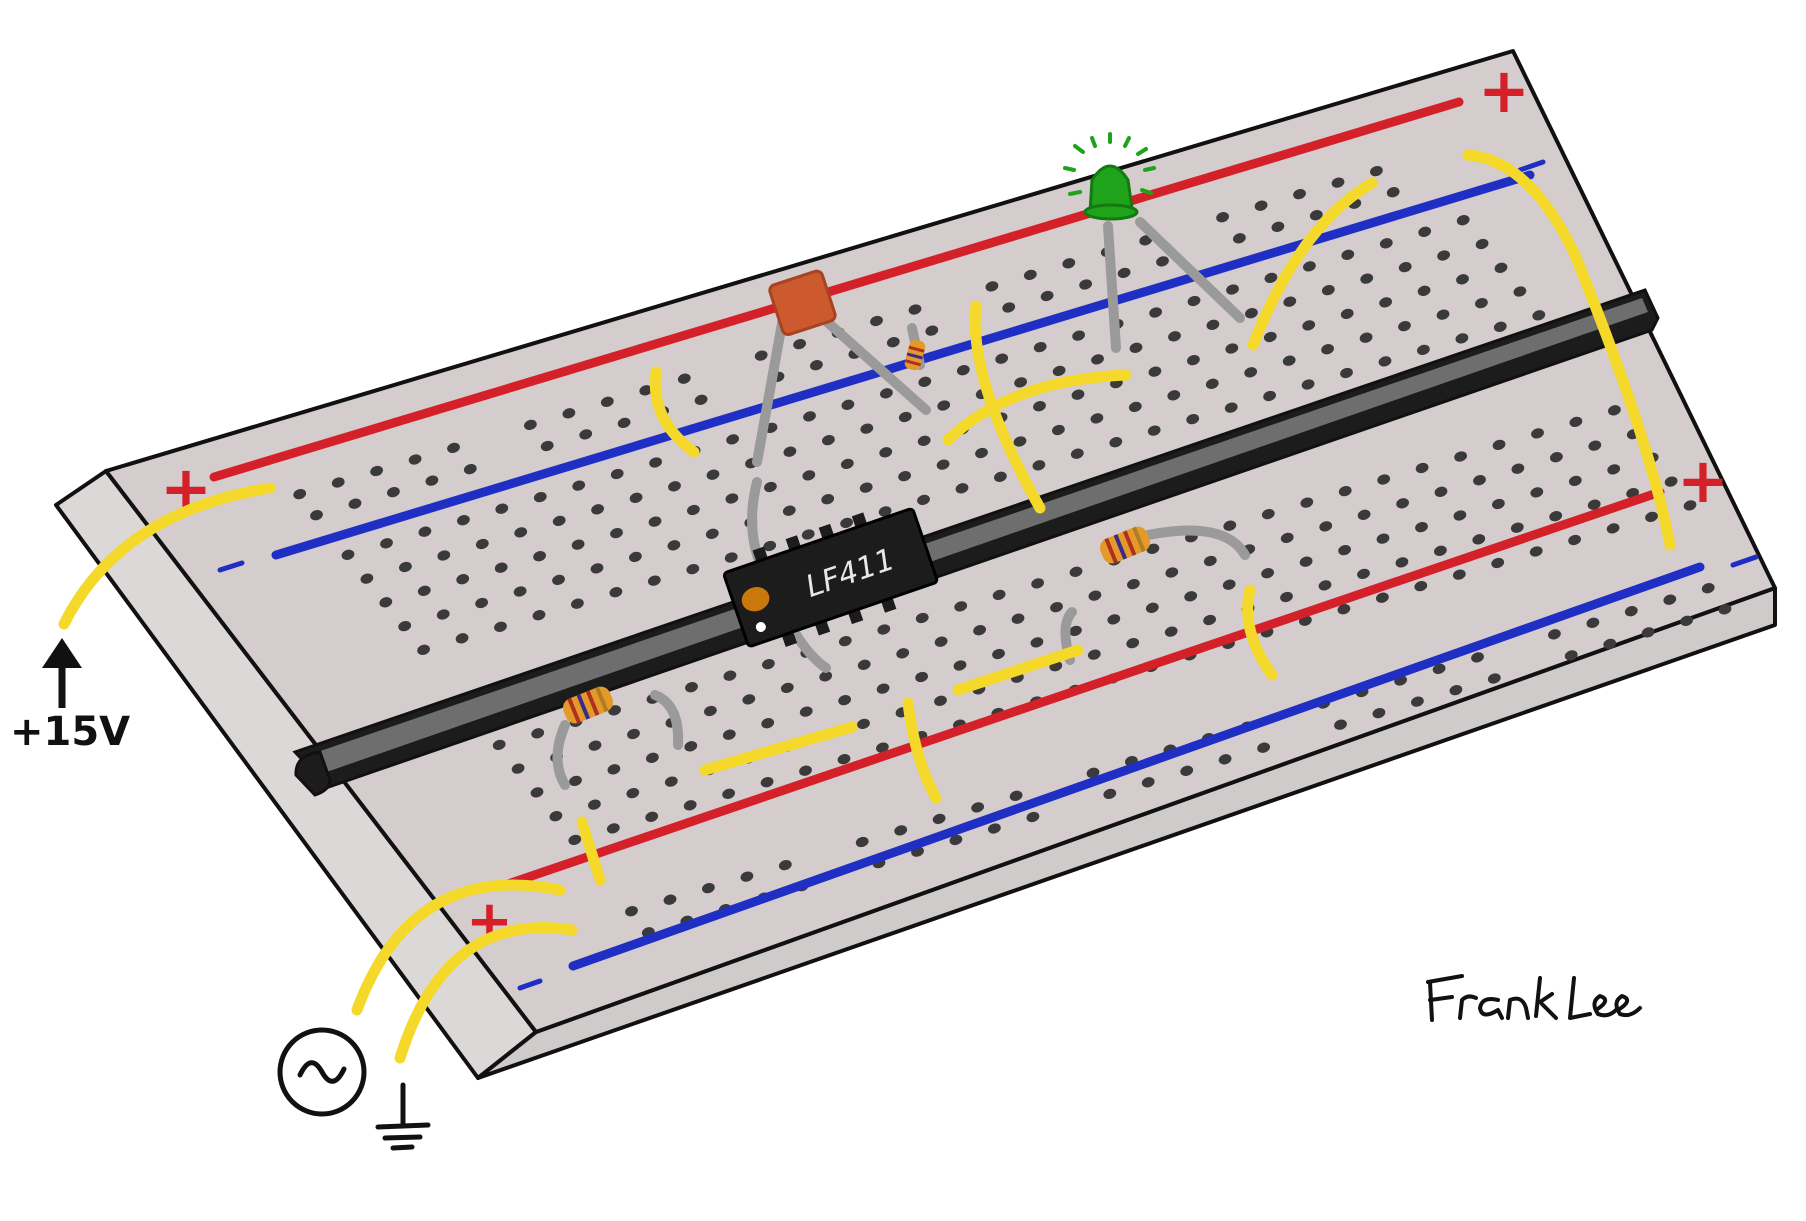 The height and width of the screenshot is (1221, 1806). Describe the element at coordinates (1531, 166) in the screenshot. I see `top-right-minus-marker` at that location.